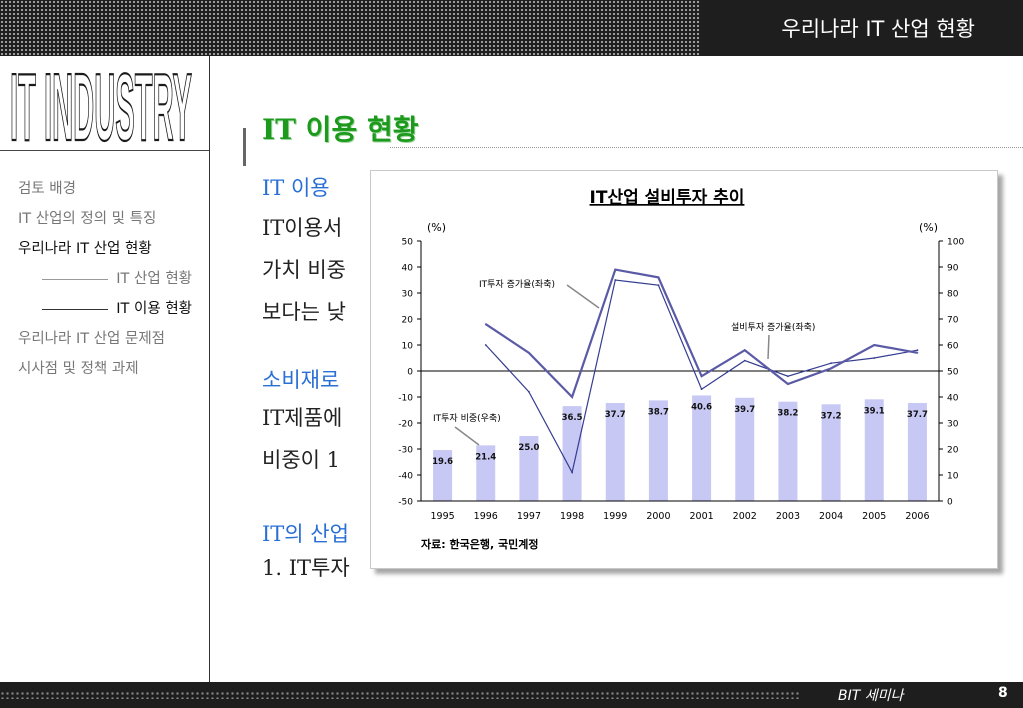 This screenshot has width=1023, height=708. Describe the element at coordinates (788, 376) in the screenshot. I see `point-it-growth-2003` at that location.